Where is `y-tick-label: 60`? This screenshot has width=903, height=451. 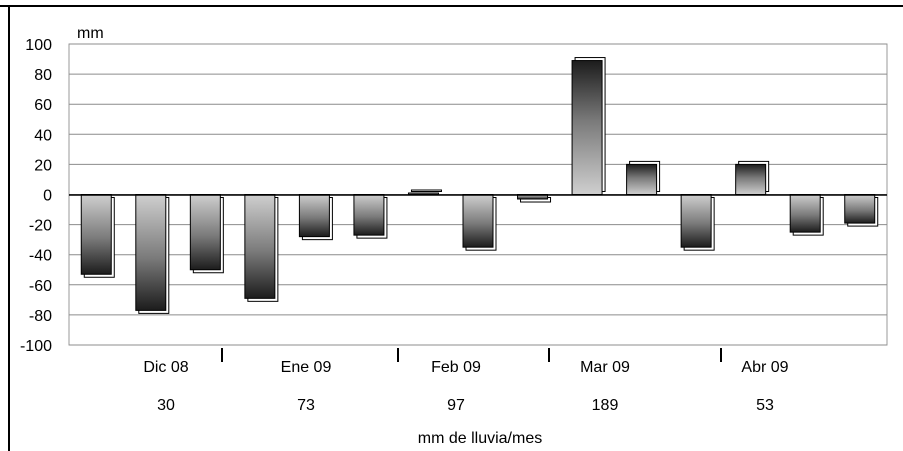 y-tick-label: 60 is located at coordinates (43, 105).